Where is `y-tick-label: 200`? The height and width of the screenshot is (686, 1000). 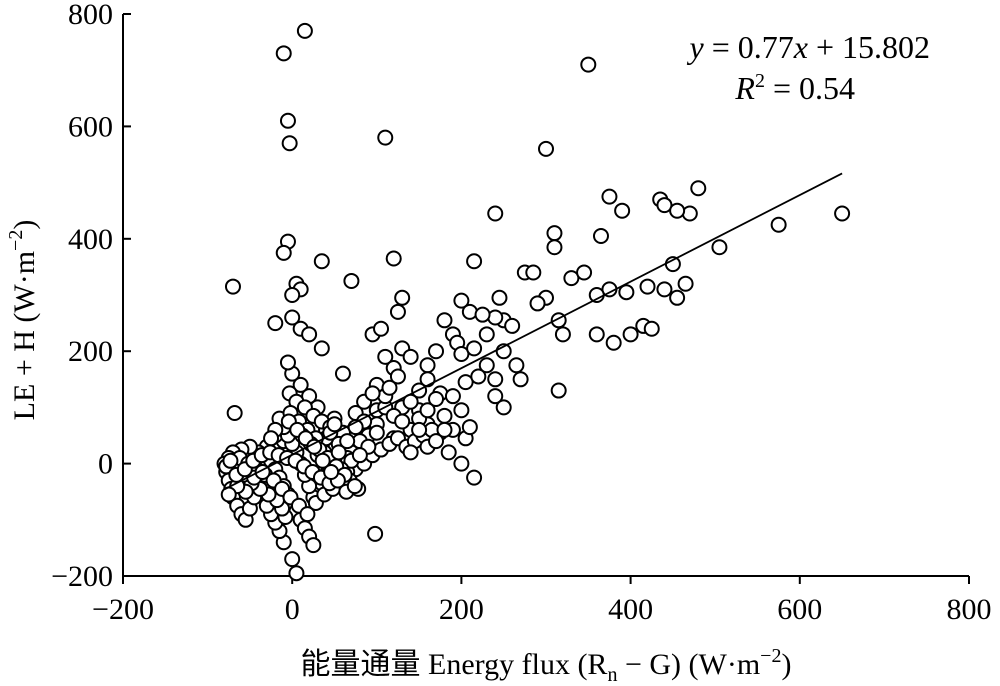
y-tick-label: 200 is located at coordinates (90, 351).